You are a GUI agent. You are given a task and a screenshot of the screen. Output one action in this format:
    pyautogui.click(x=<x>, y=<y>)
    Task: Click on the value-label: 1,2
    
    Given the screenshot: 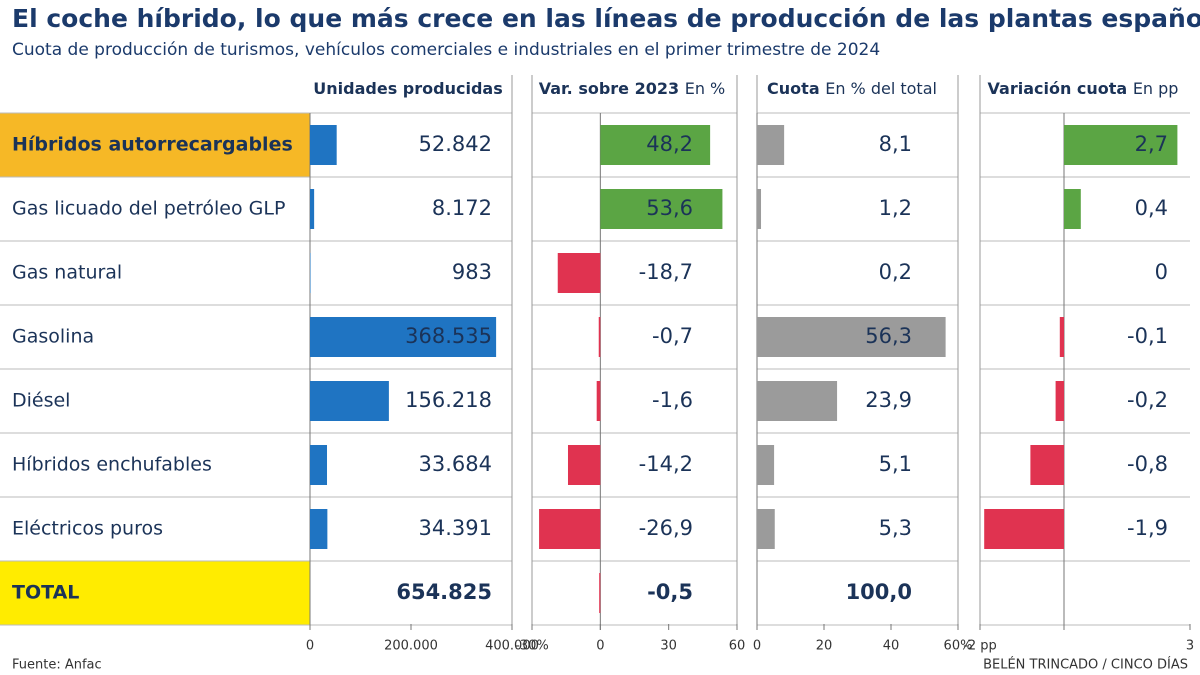 What is the action you would take?
    pyautogui.click(x=895, y=208)
    